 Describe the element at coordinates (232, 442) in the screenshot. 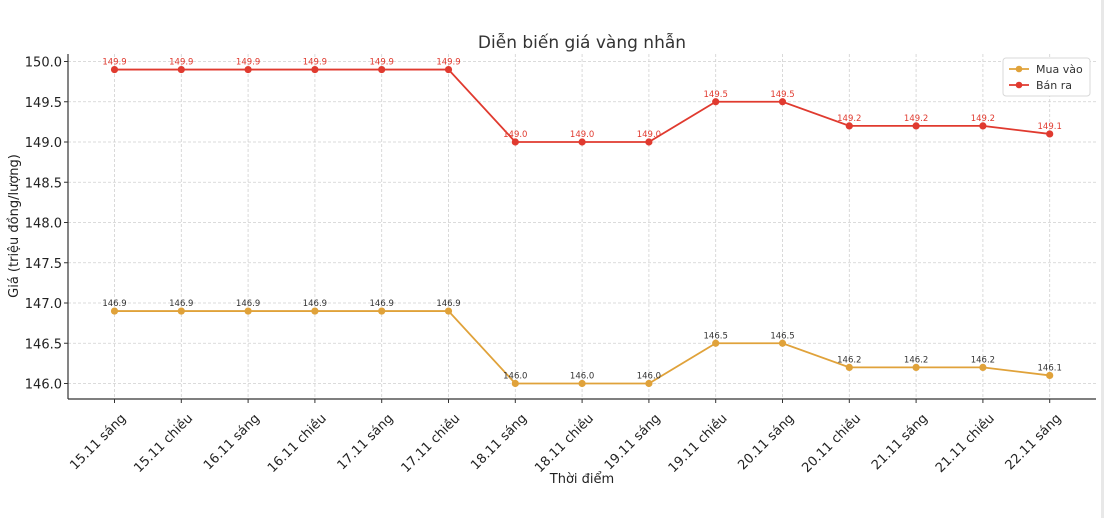

I see `x-tick-label: 16.11 sáng` at that location.